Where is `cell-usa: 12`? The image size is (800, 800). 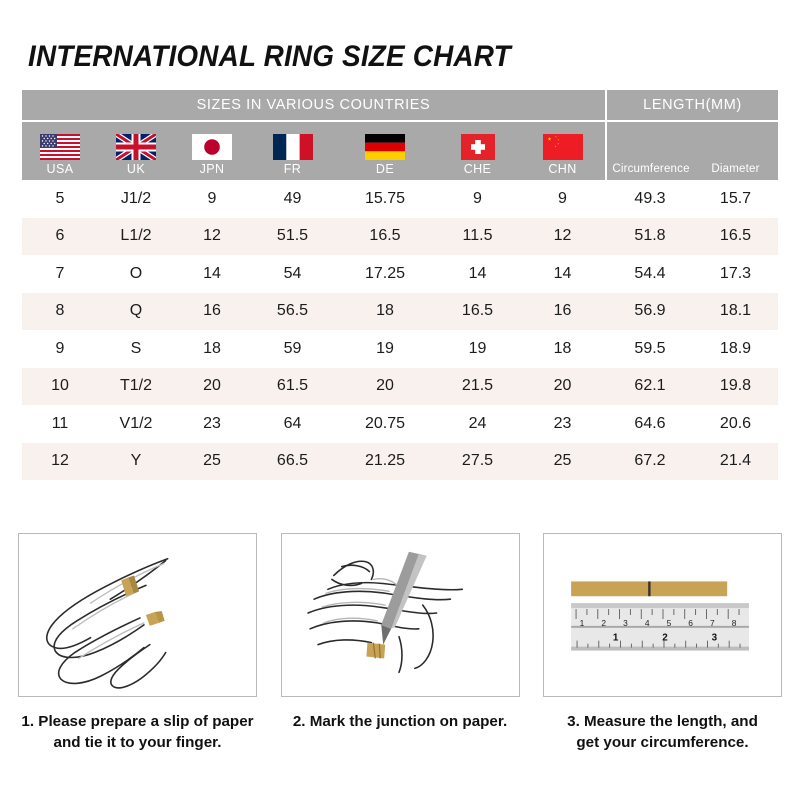
cell-usa: 12 is located at coordinates (60, 461).